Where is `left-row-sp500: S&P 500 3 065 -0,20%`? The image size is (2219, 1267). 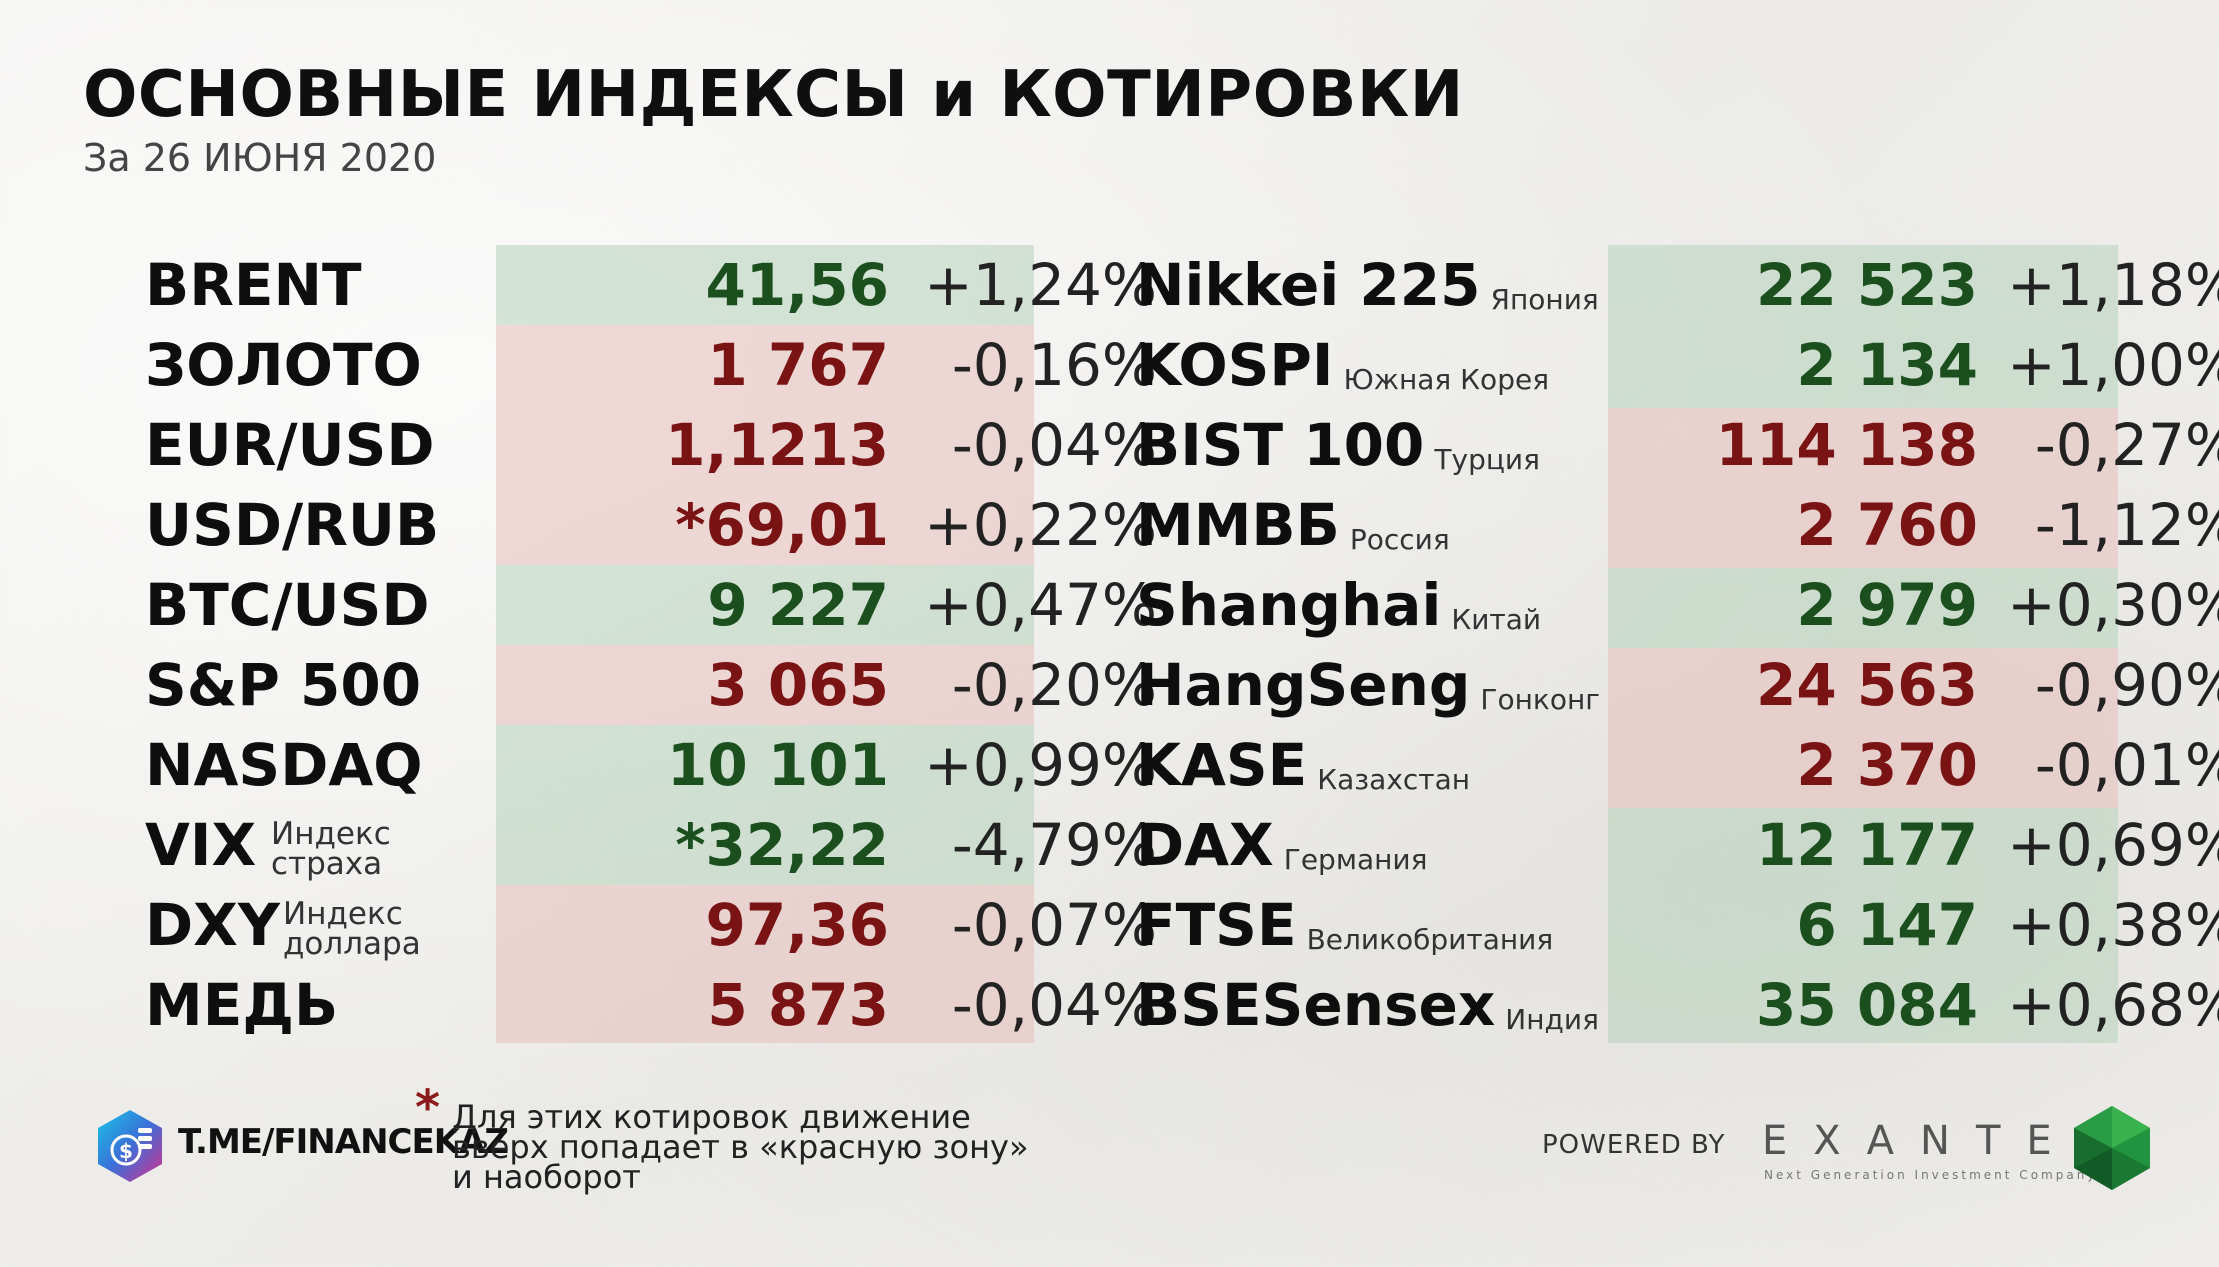
left-row-sp500: S&P 500 3 065 -0,20% is located at coordinates (651, 685).